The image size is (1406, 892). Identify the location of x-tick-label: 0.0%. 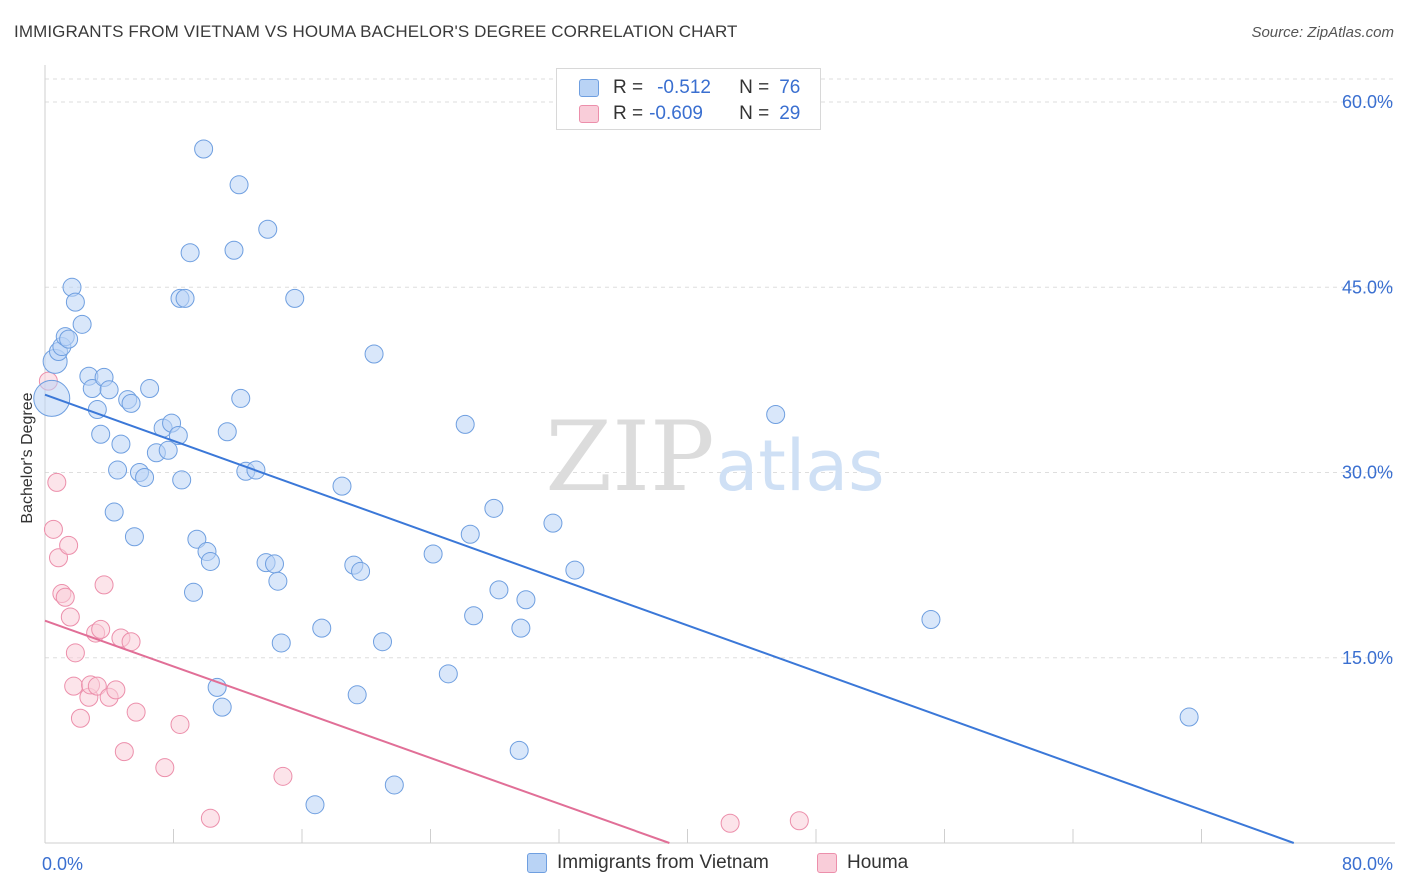
(62, 864).